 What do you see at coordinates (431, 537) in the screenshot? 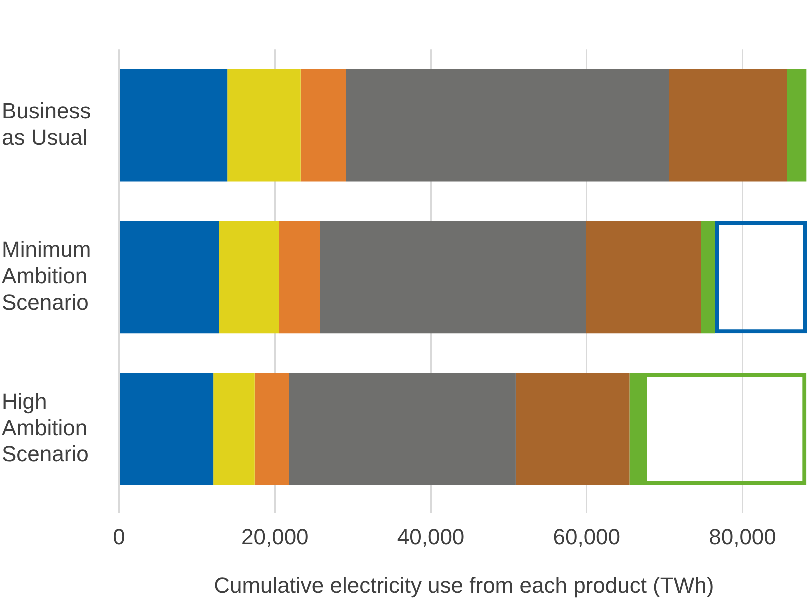
I see `x-tick-label: 40,000` at bounding box center [431, 537].